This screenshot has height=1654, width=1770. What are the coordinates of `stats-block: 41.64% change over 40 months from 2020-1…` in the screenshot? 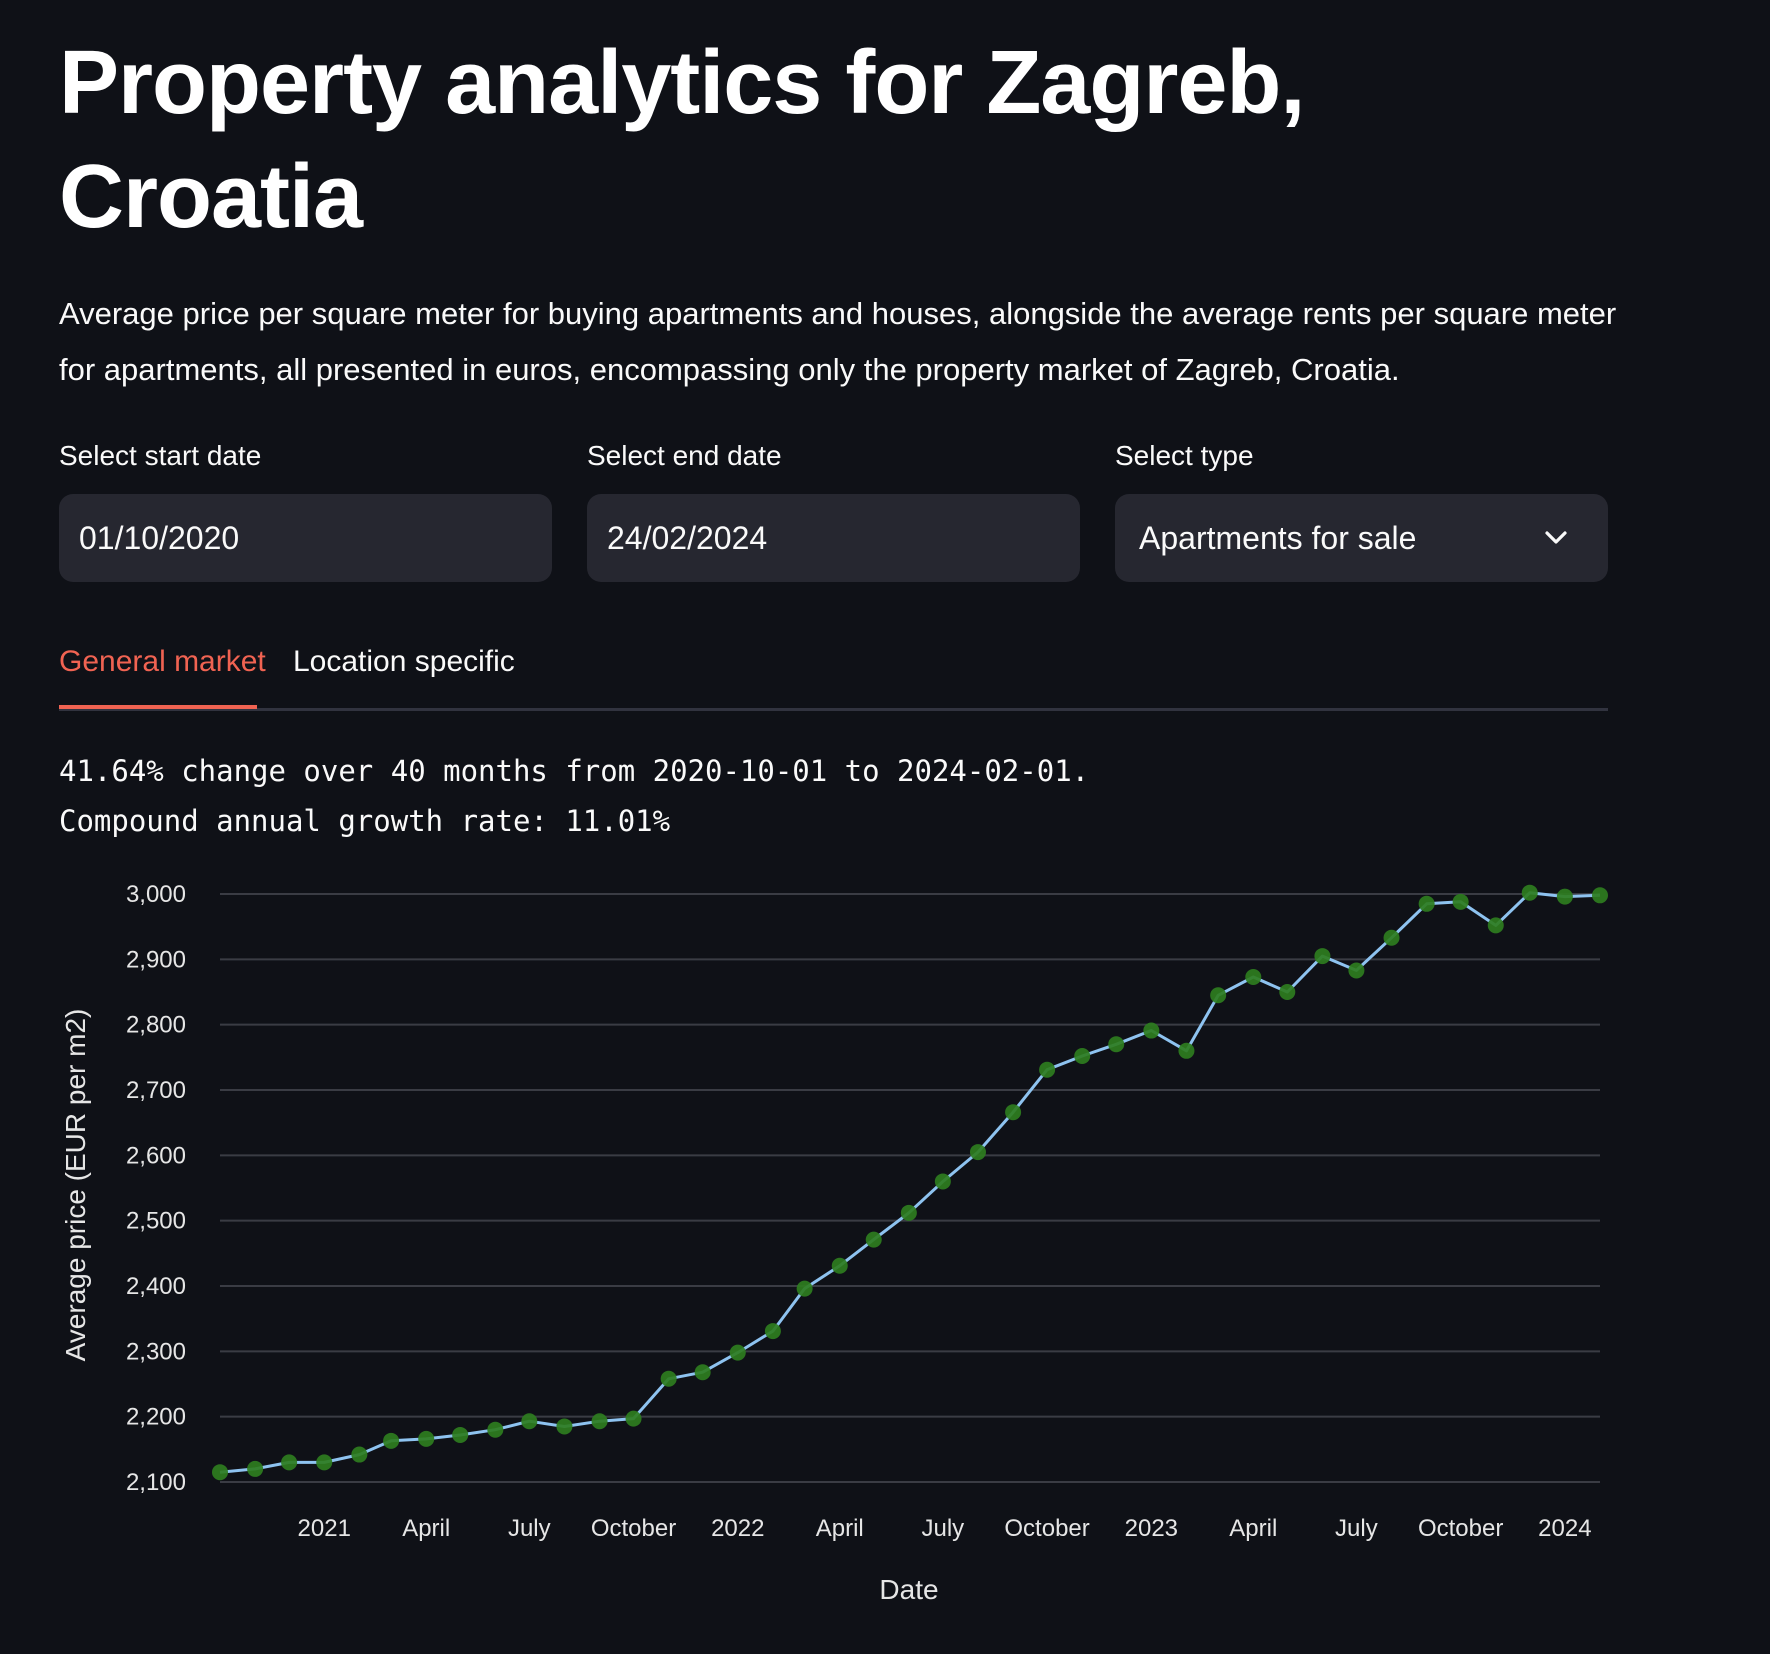 It's located at (574, 796).